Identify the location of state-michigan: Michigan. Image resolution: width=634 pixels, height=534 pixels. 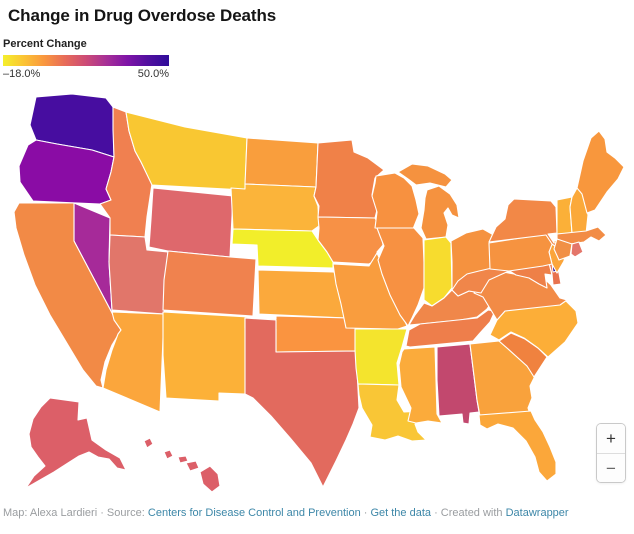
(440, 212).